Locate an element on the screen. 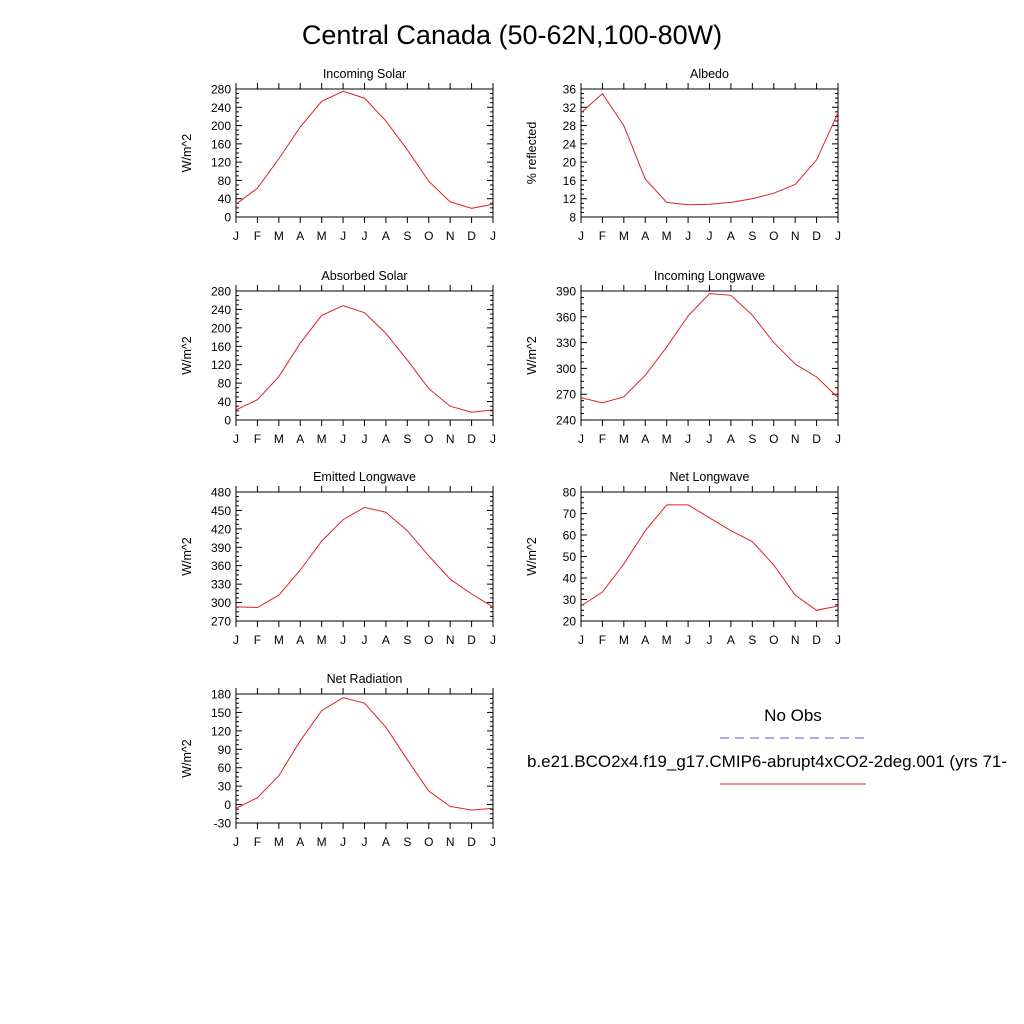 The width and height of the screenshot is (1024, 1024). y-tick-label: -30 is located at coordinates (223, 824).